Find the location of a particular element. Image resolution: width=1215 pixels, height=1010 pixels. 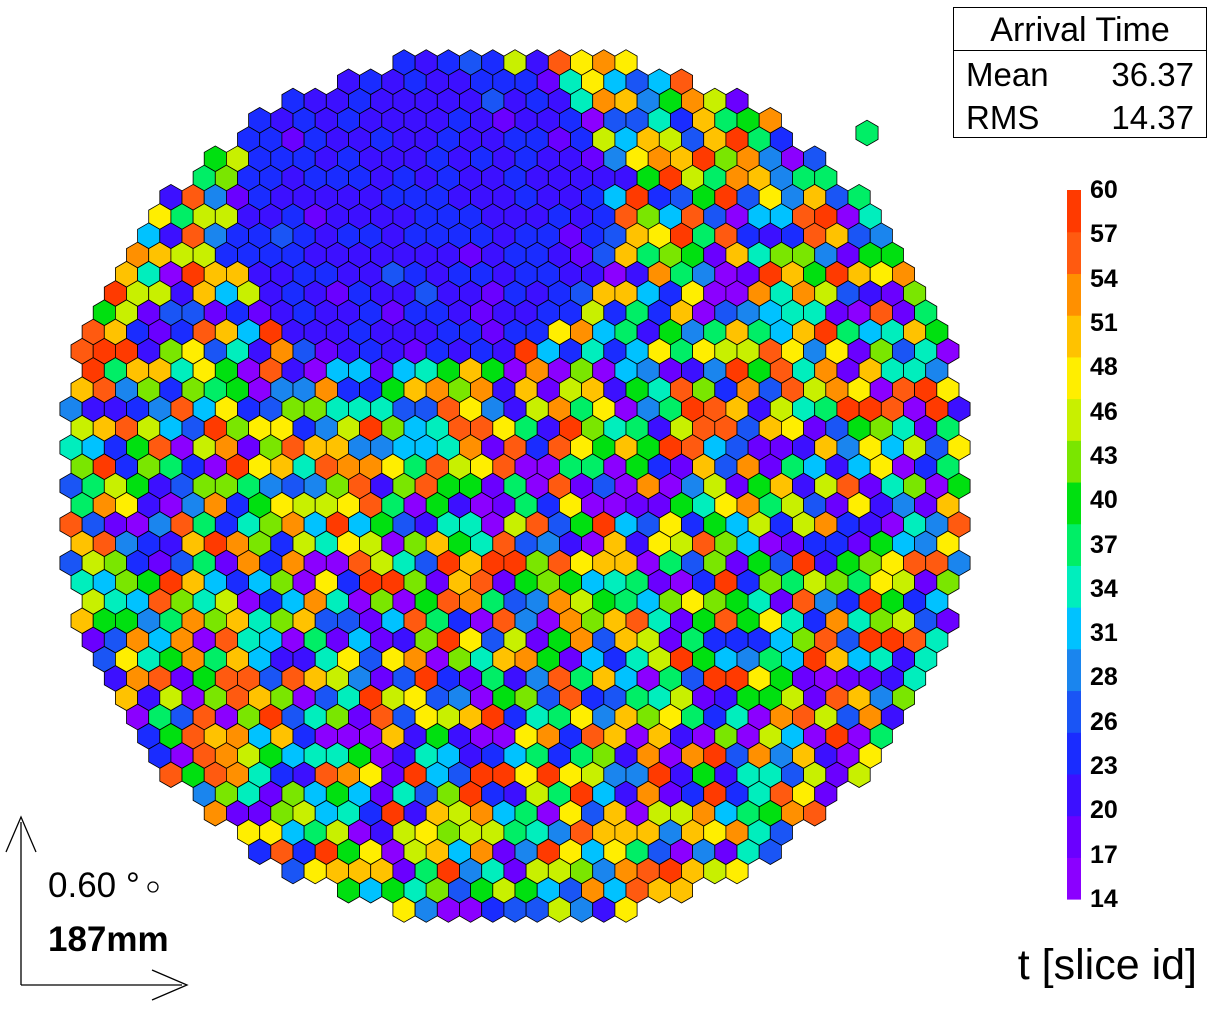

scale-angle-label: 0.60 ° is located at coordinates (94, 885).